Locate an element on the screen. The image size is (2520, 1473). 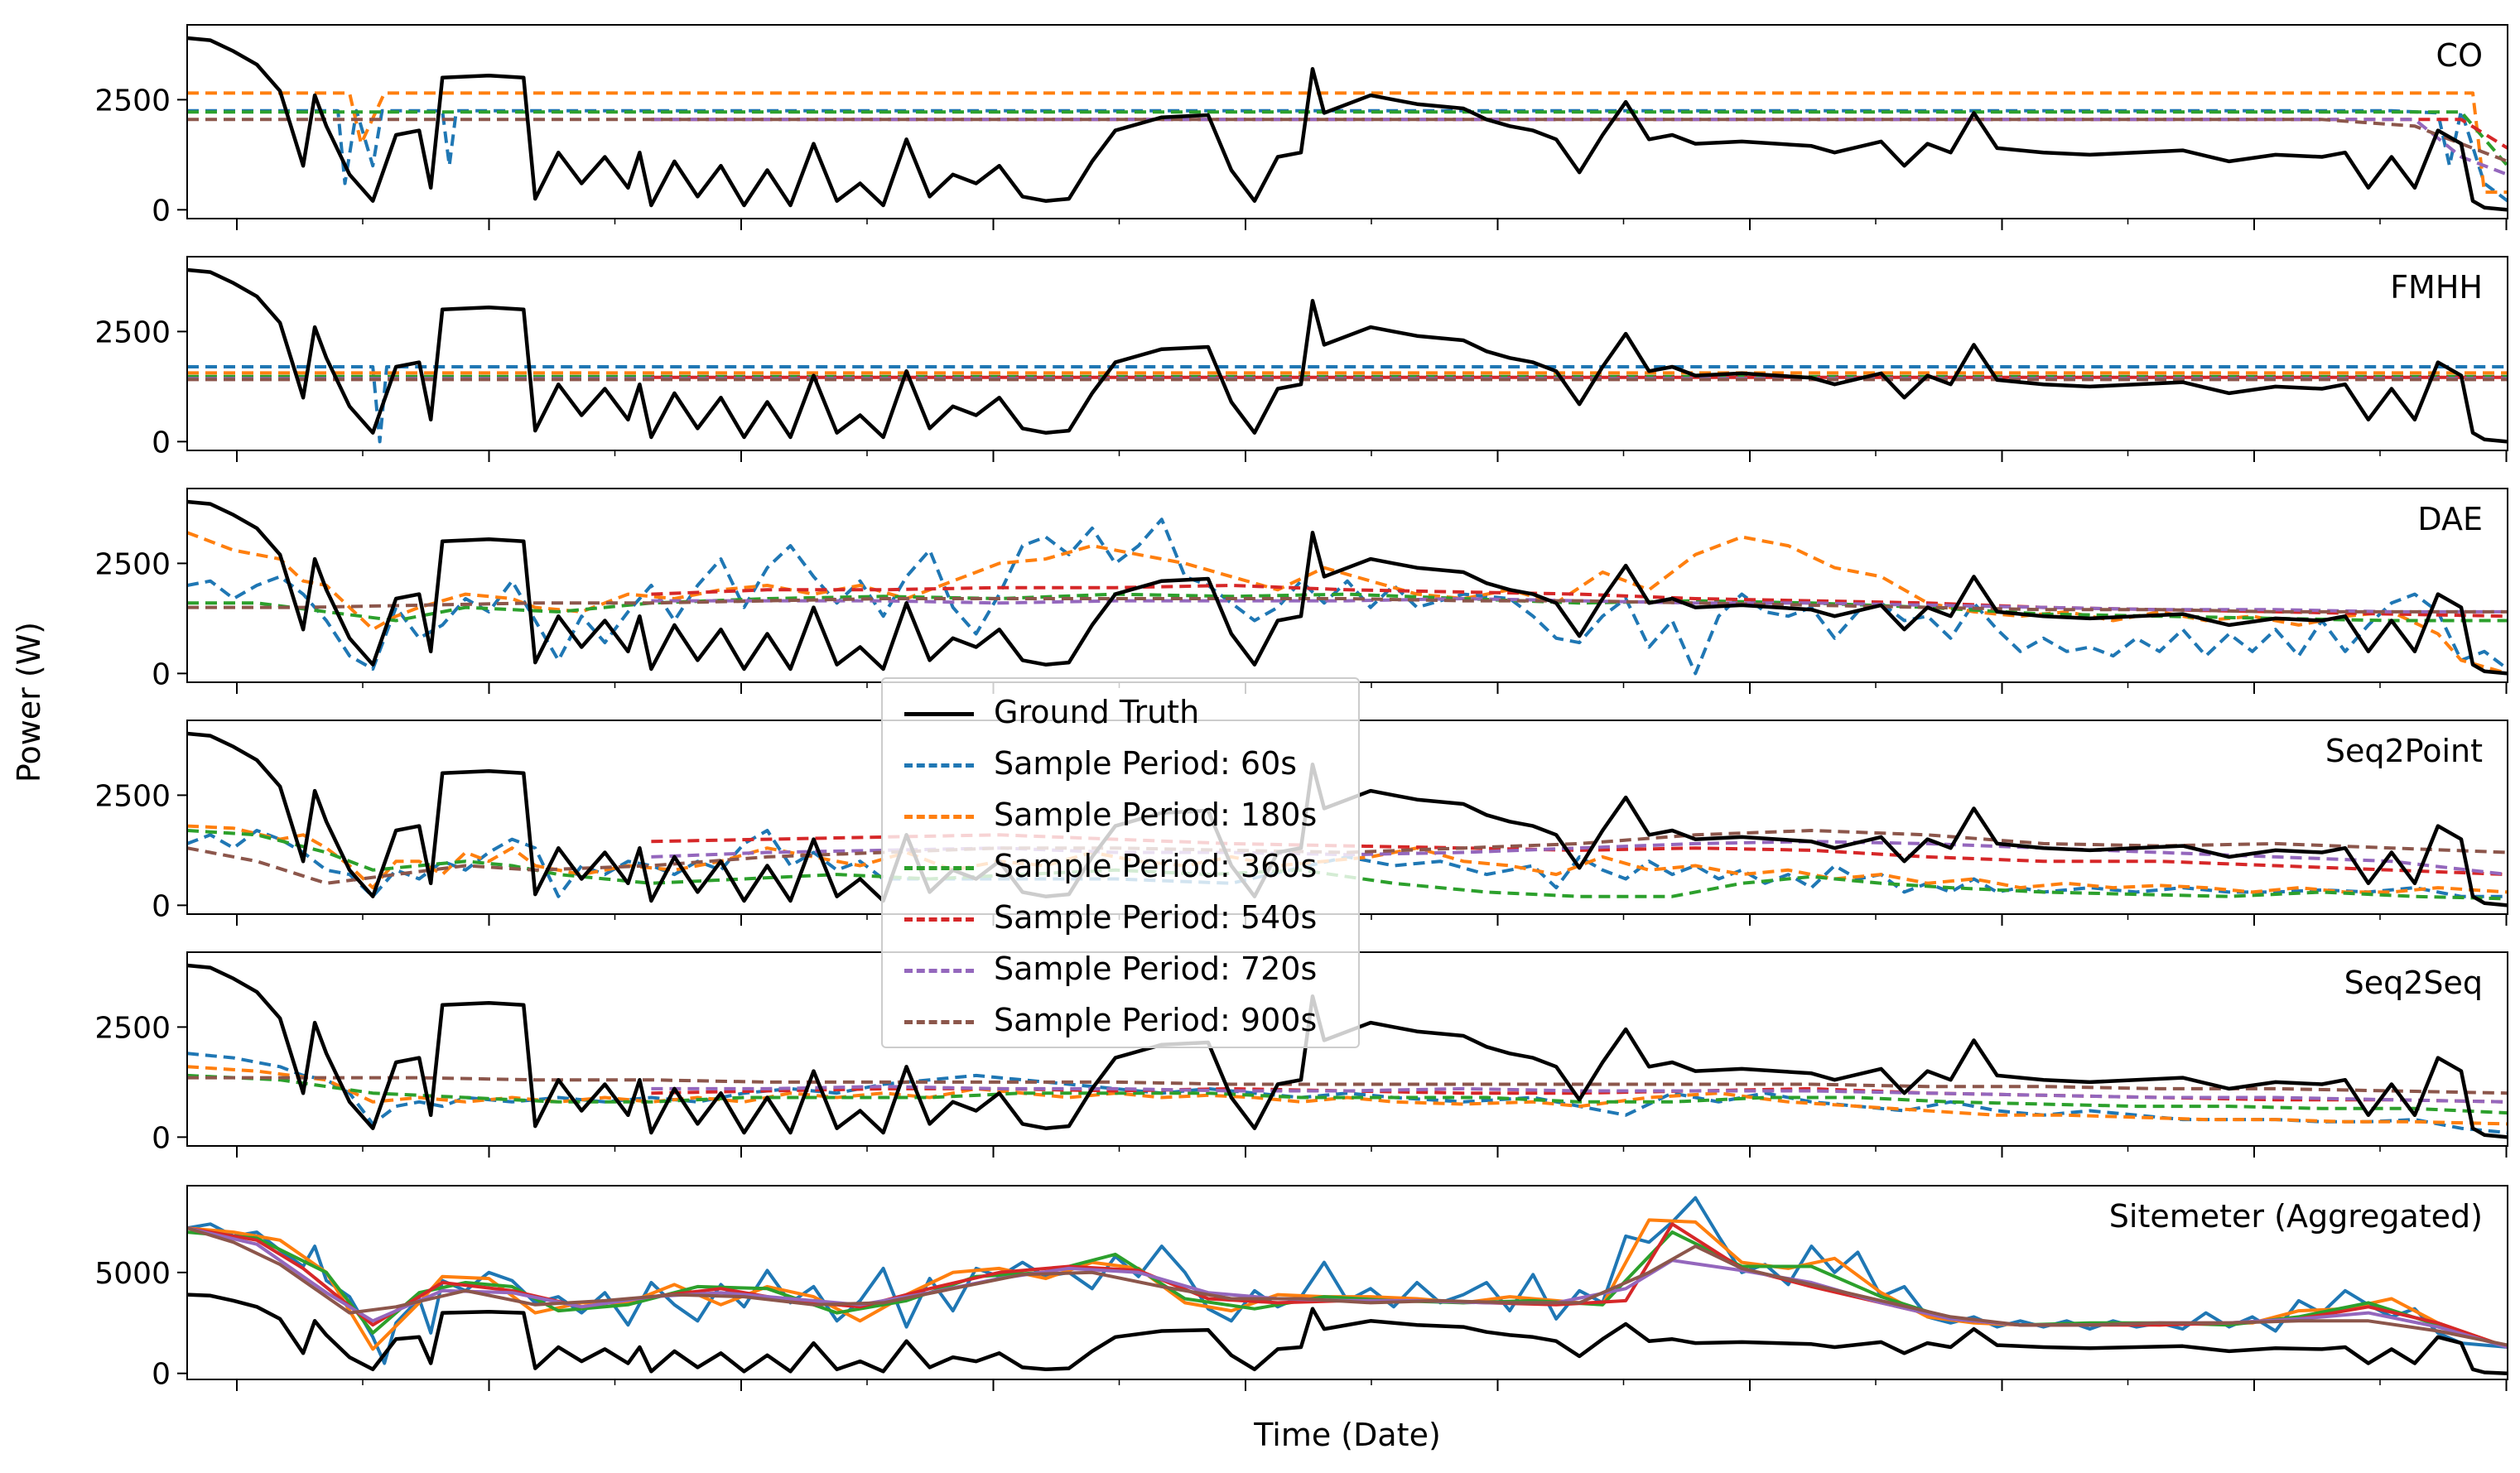
series-line-dae-sample-period-60s is located at coordinates (1347, 596).